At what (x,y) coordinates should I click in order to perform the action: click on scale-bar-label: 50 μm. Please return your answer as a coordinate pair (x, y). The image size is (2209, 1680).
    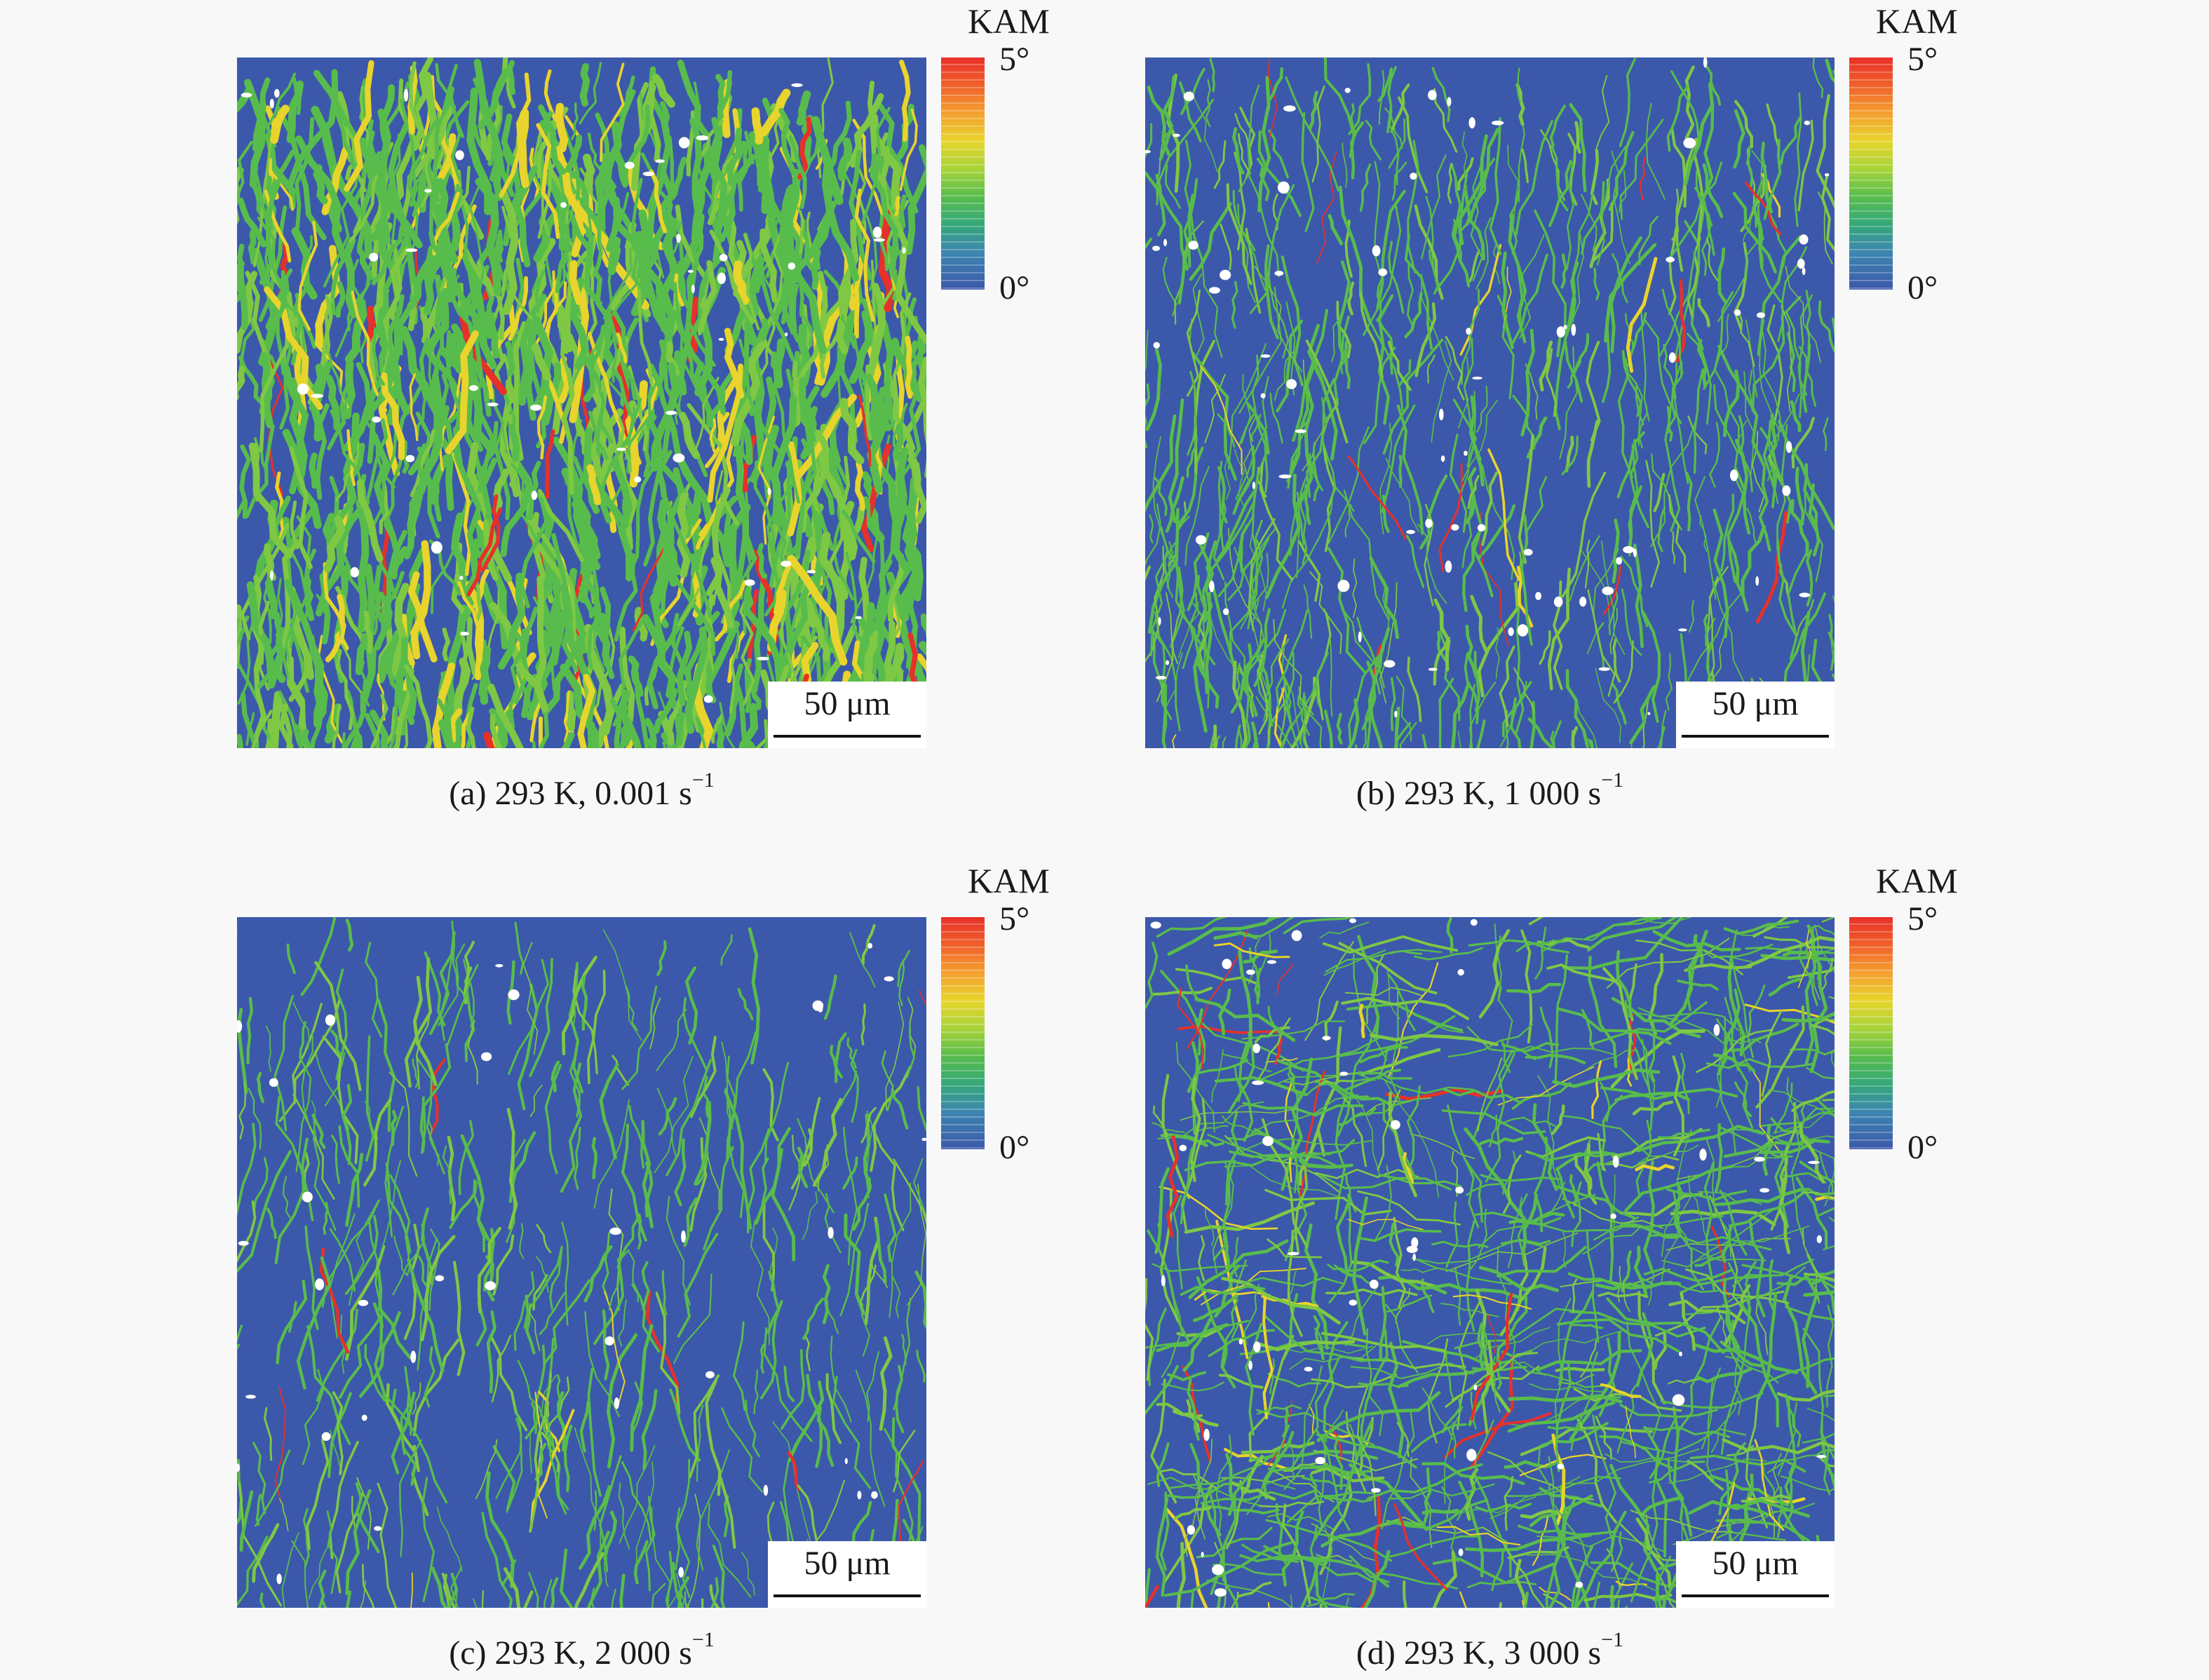
    Looking at the image, I should click on (1755, 703).